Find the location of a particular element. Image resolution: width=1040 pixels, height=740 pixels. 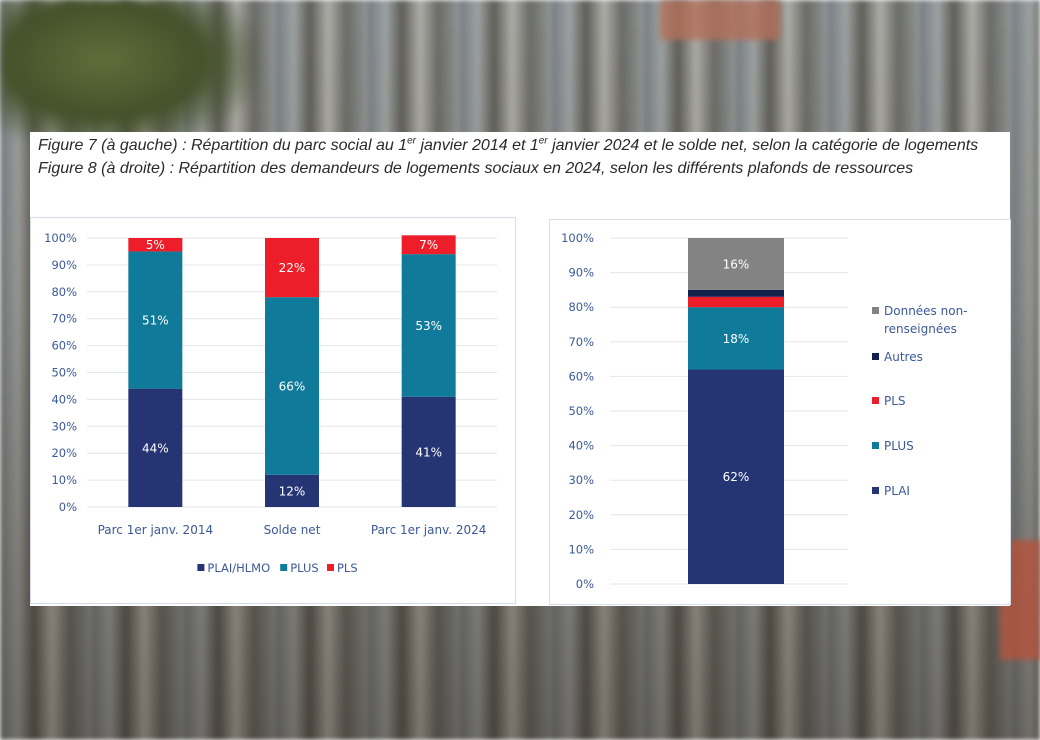

data-label: 12% is located at coordinates (292, 491).